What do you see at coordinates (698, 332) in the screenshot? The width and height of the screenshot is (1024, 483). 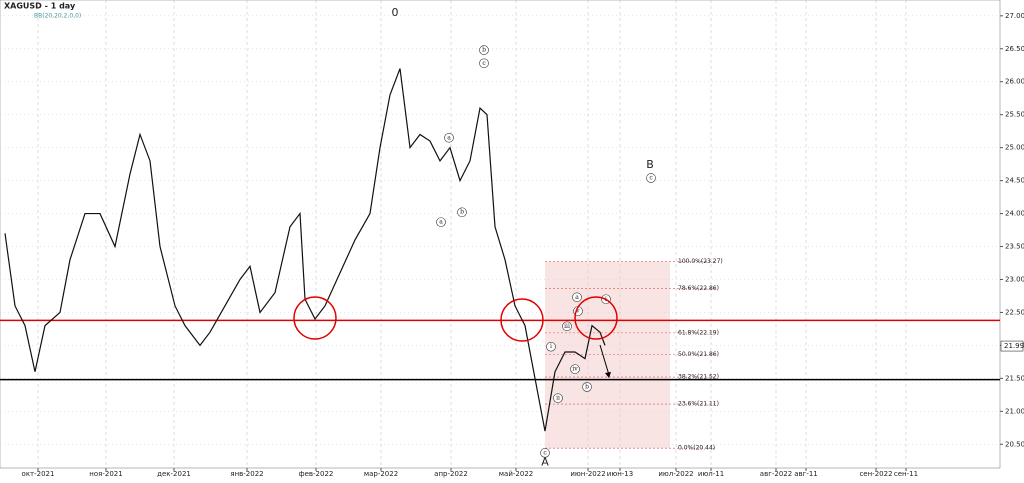 I see `fib-label: 61.8%(22.19)` at bounding box center [698, 332].